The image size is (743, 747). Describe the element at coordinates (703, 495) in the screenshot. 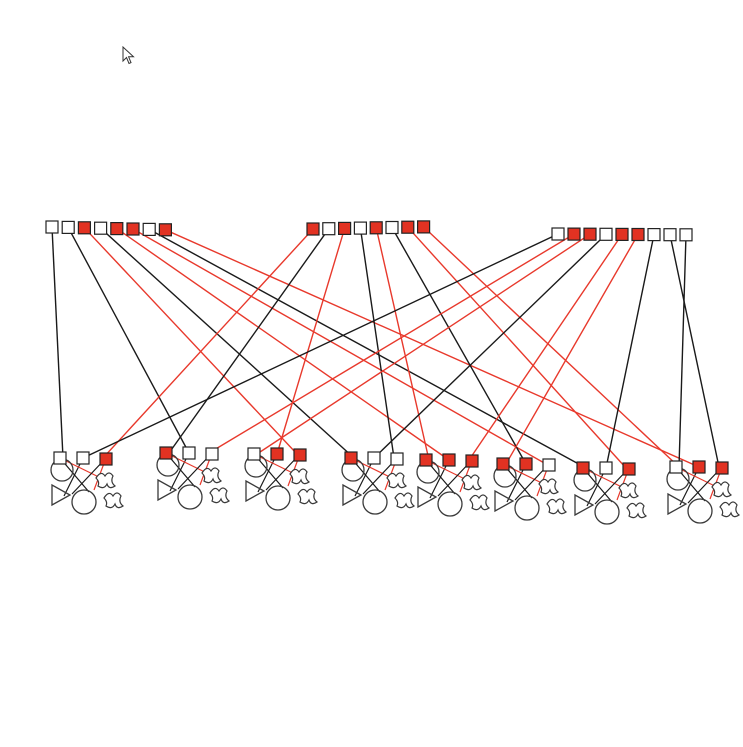

I see `bottom-cluster-8-icon-pile` at that location.